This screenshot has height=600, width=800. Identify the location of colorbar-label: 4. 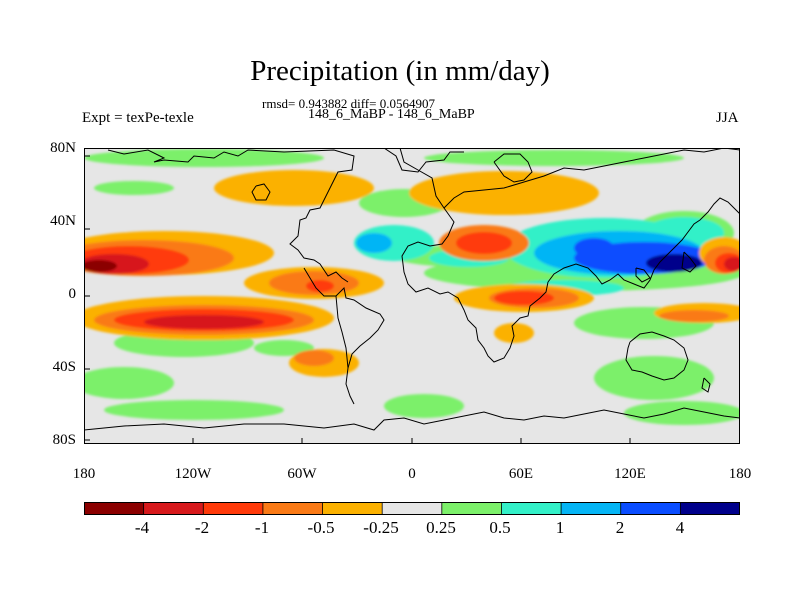
(680, 527).